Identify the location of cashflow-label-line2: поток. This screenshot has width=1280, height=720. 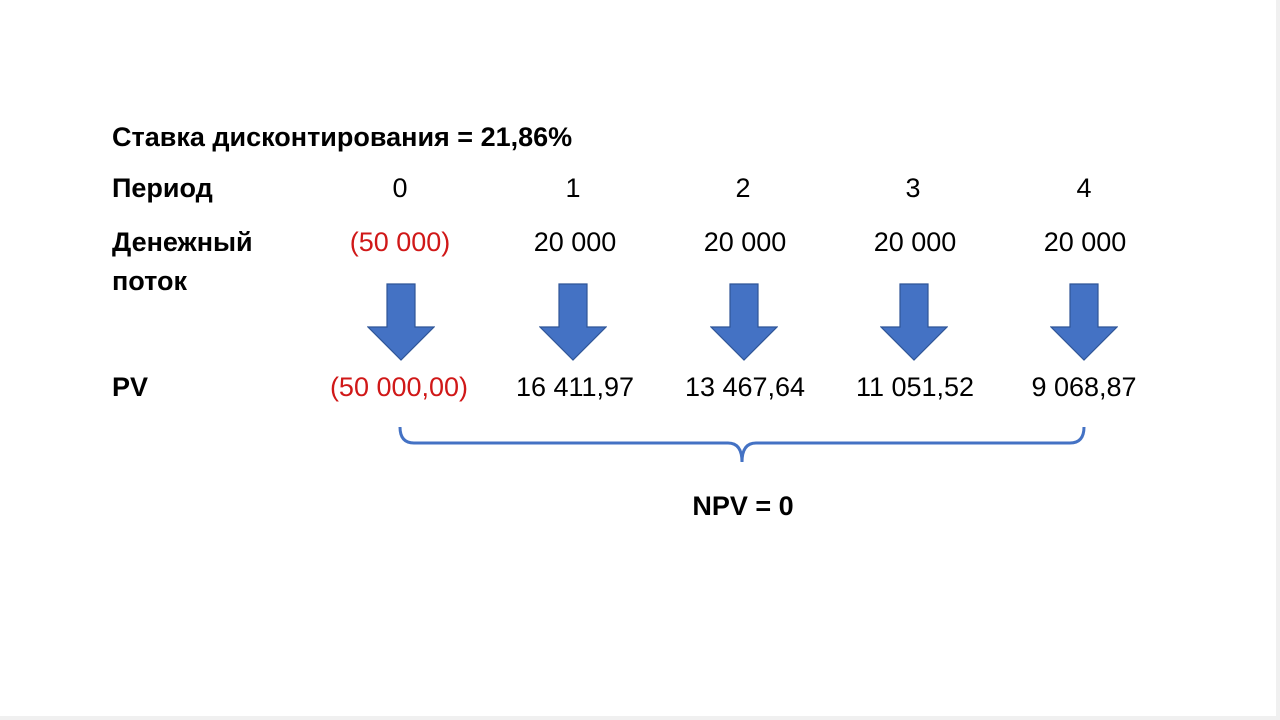
(150, 281).